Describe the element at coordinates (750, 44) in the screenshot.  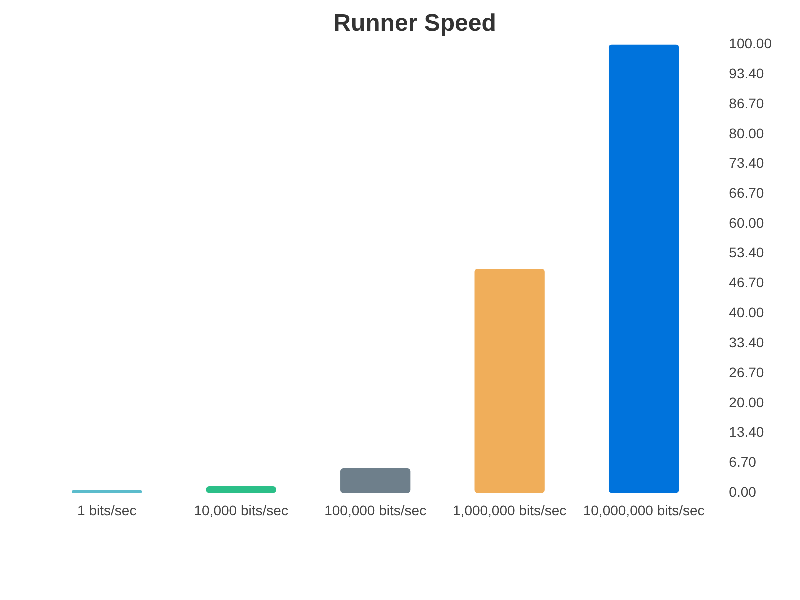
I see `y-tick-label: 100.00` at that location.